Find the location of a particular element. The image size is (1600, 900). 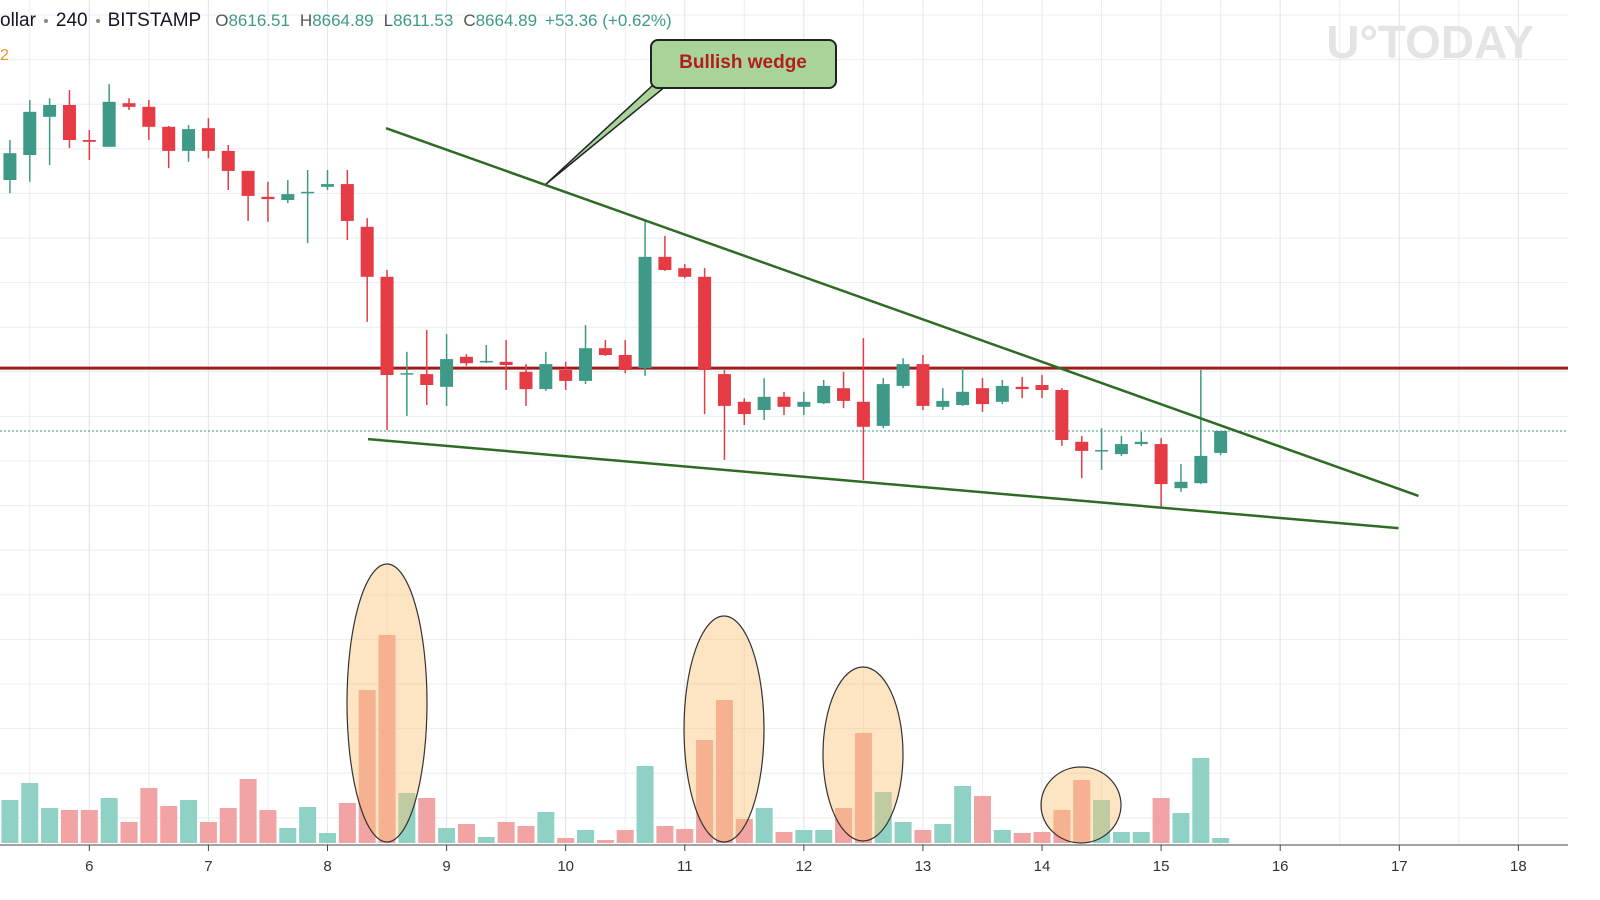

field-name: L is located at coordinates (388, 20).